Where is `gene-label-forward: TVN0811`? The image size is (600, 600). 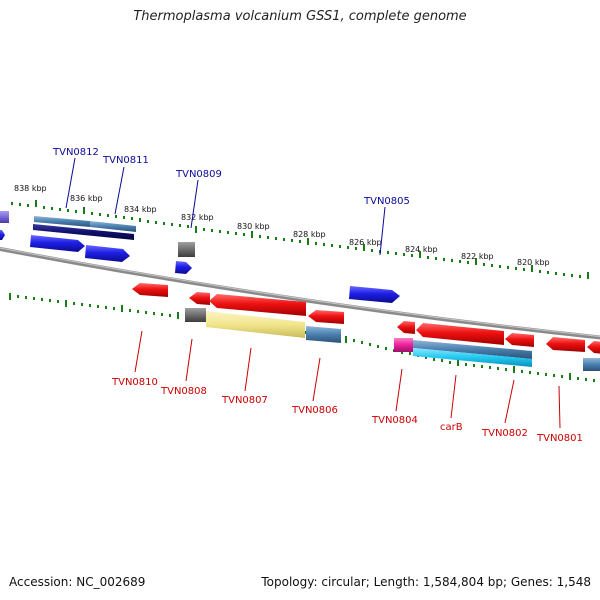
gene-label-forward: TVN0811 is located at coordinates (125, 160).